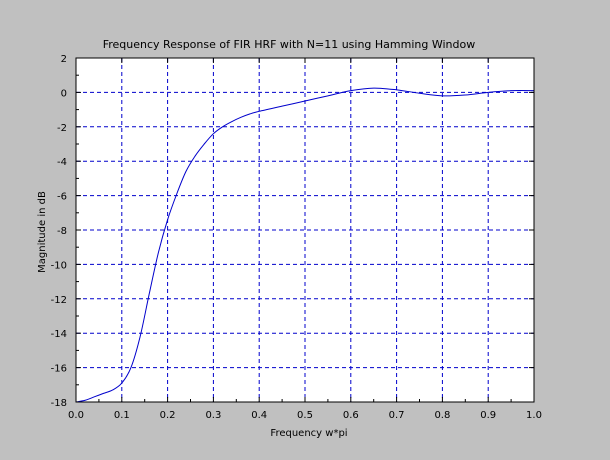 Image resolution: width=610 pixels, height=460 pixels. I want to click on y-tick-label: -16, so click(59, 369).